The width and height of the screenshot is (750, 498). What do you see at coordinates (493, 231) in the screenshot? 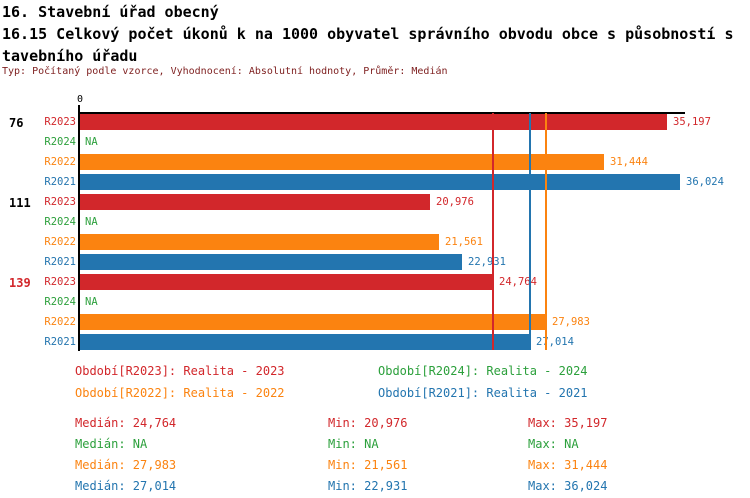
I see `median-line-R2023` at bounding box center [493, 231].